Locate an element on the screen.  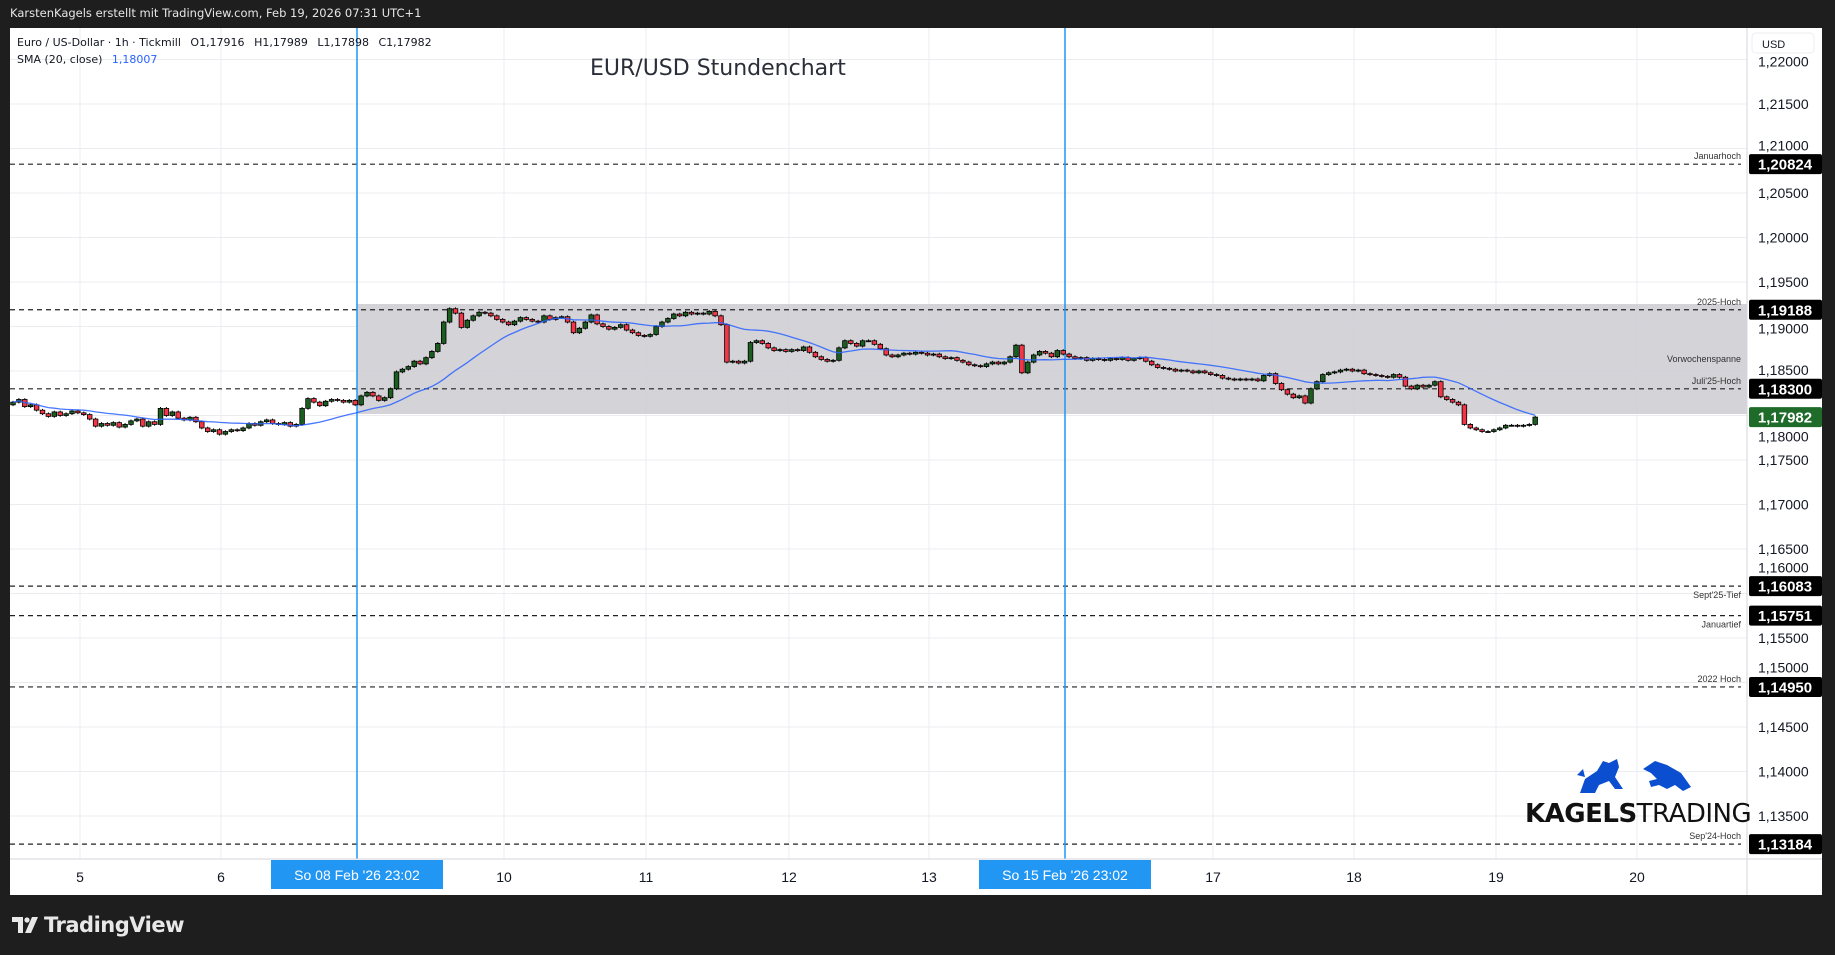
price-tick-label: 1,15500 is located at coordinates (1783, 638).